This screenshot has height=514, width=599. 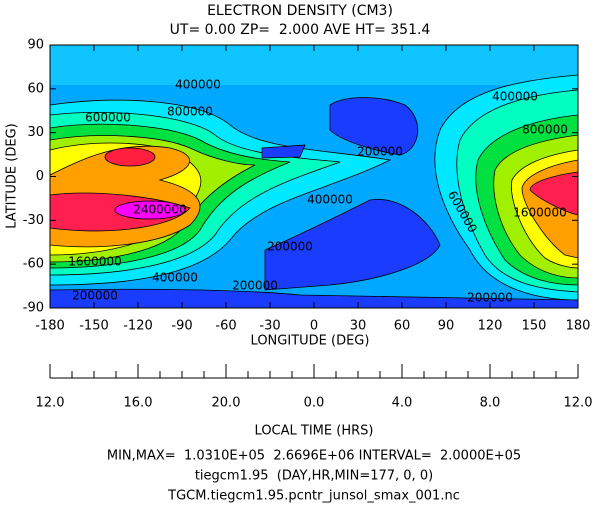 I want to click on y-tick-label: 90, so click(x=35, y=45).